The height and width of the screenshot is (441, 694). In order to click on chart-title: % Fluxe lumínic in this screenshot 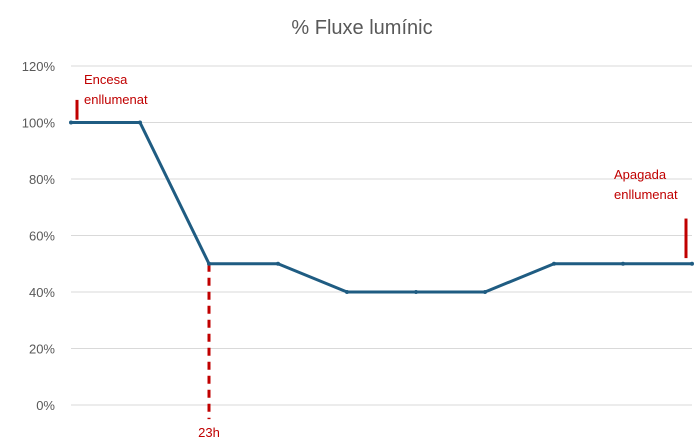, I will do `click(361, 28)`.